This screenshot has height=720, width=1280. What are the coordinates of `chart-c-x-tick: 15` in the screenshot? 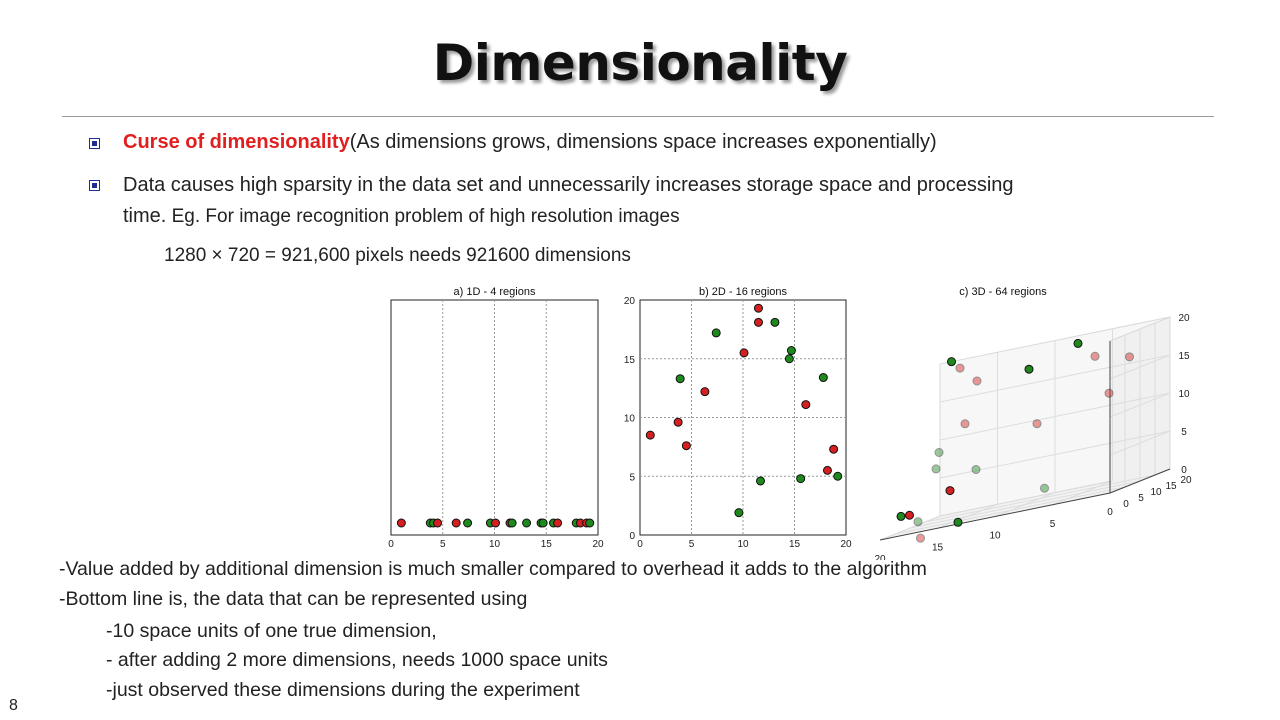 It's located at (938, 547).